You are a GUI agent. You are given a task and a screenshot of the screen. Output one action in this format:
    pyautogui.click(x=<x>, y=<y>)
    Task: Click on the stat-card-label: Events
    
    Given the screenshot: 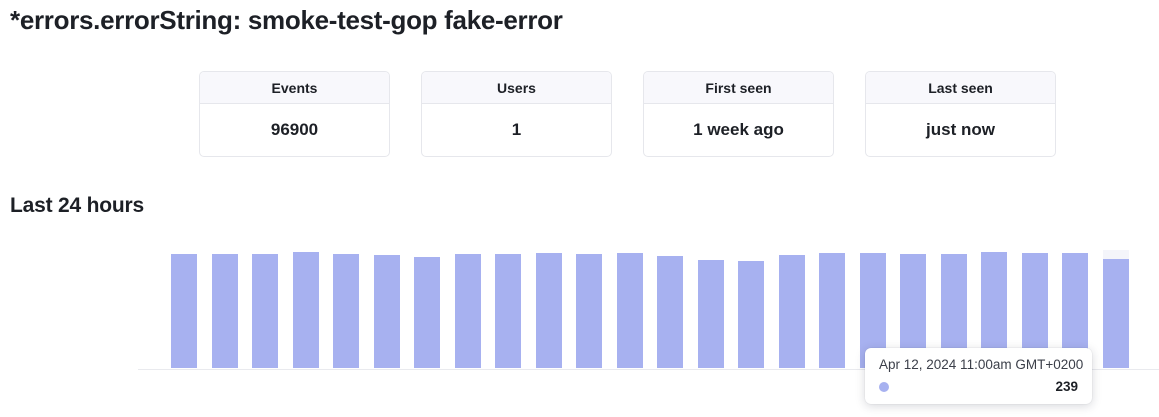 What is the action you would take?
    pyautogui.click(x=294, y=88)
    